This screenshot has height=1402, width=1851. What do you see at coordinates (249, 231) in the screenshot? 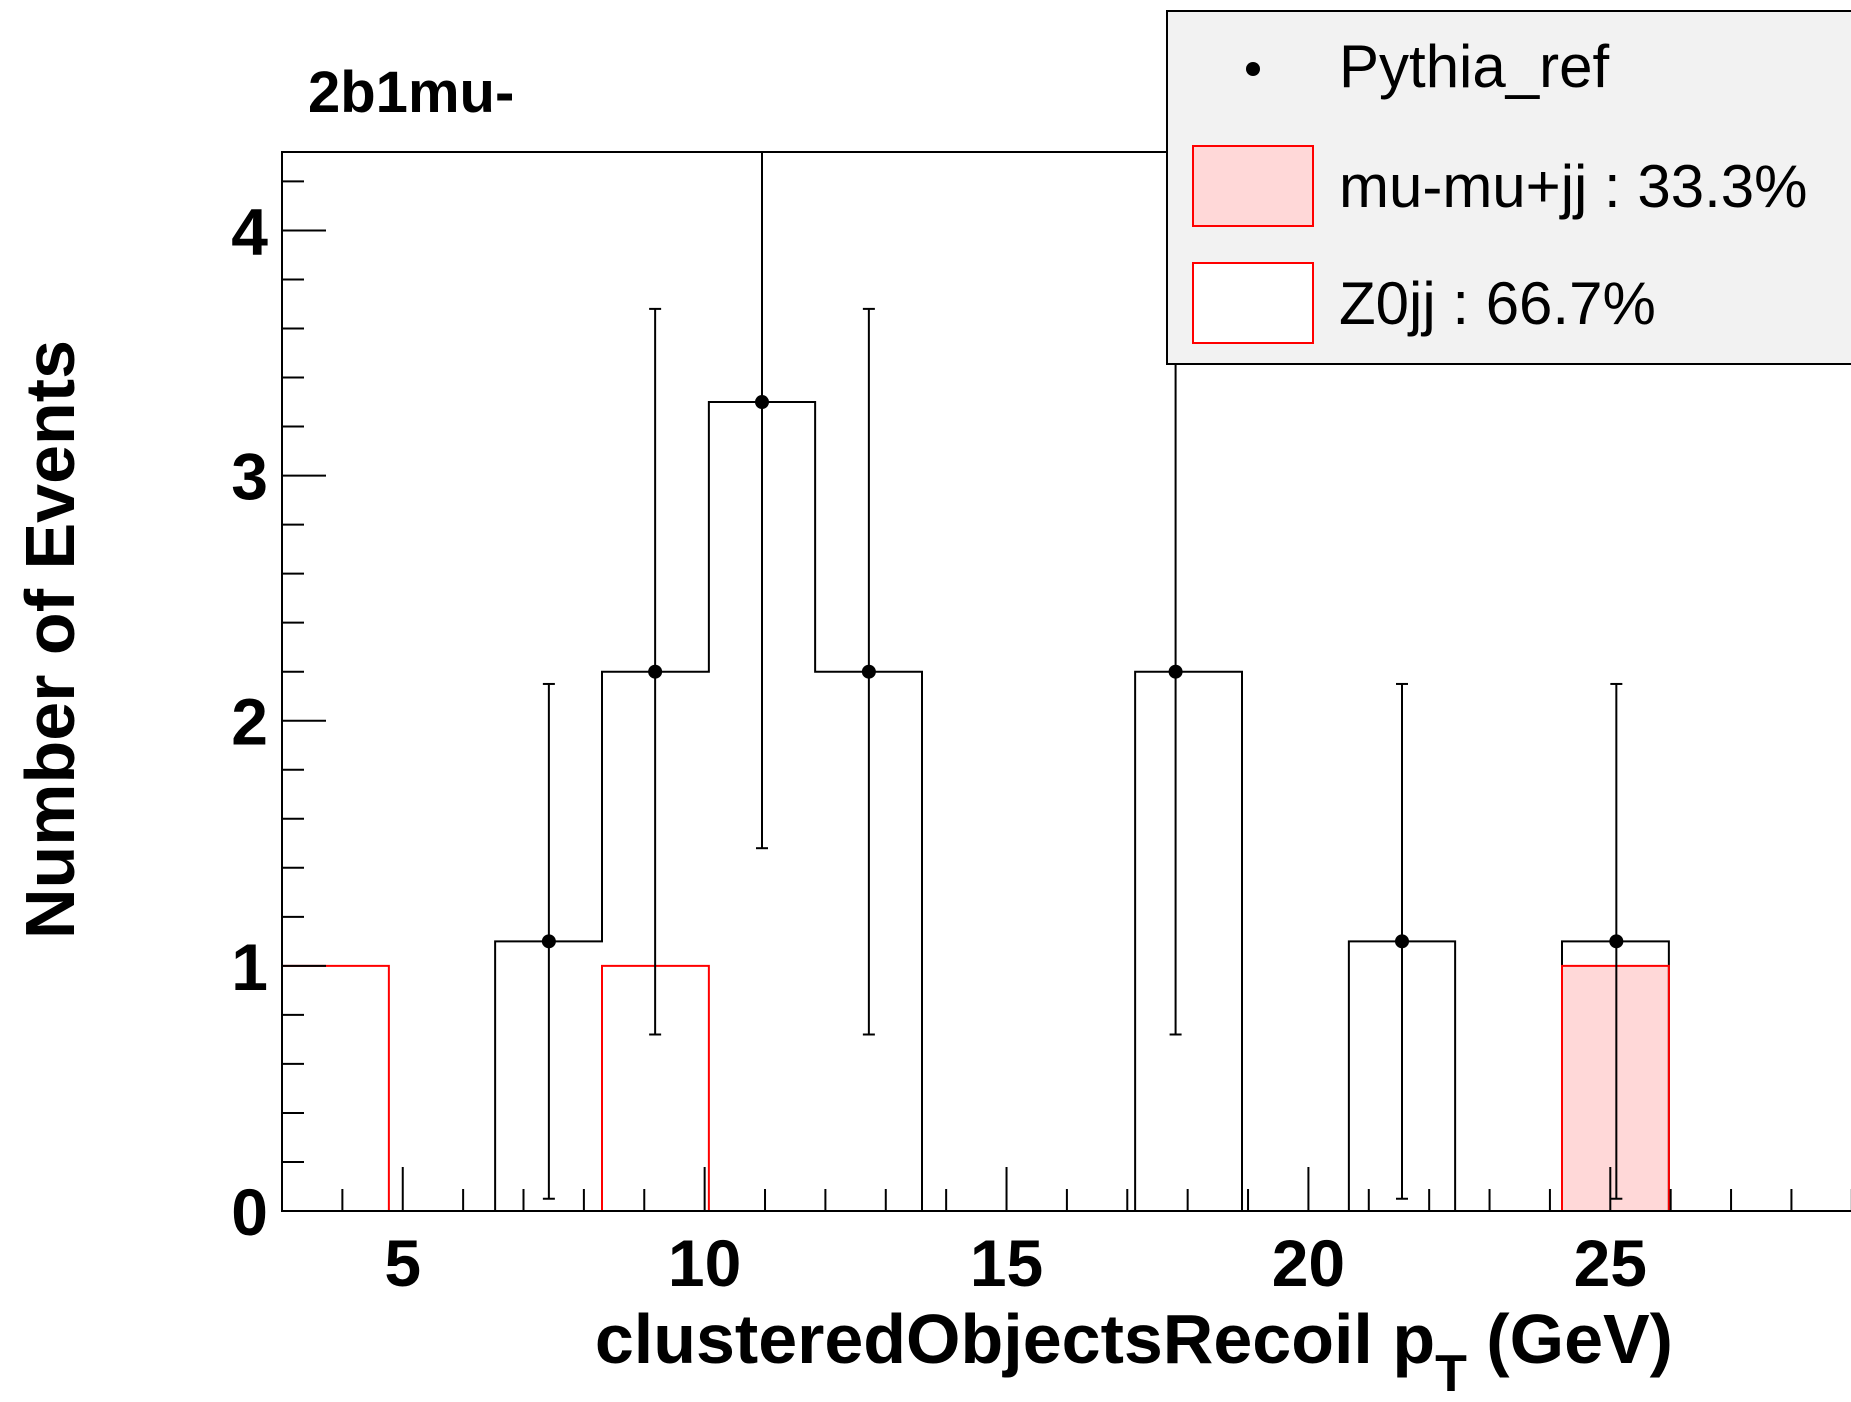
I see `y-tick-label: 4` at bounding box center [249, 231].